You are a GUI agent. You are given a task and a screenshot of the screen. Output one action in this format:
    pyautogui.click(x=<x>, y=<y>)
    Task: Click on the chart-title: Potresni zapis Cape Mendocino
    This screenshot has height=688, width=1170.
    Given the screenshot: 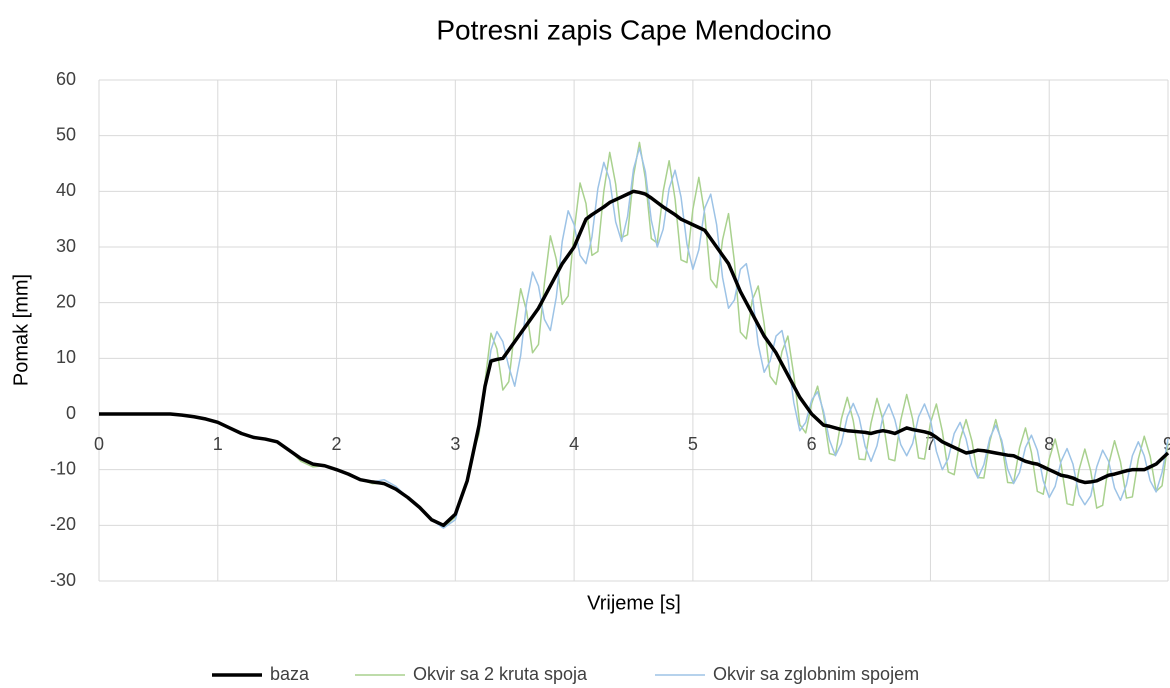 What is the action you would take?
    pyautogui.click(x=633, y=29)
    